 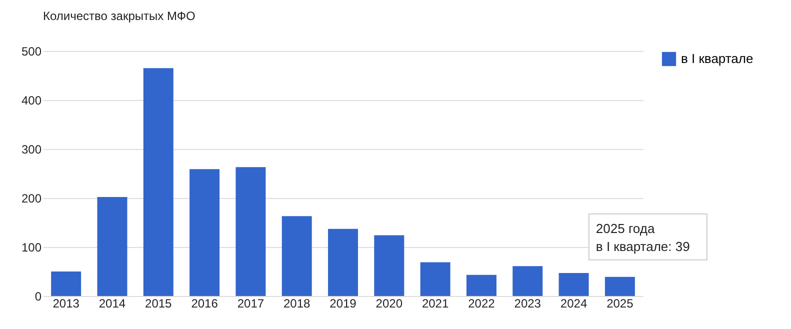 What do you see at coordinates (389, 303) in the screenshot?
I see `x-tick-label: 2020` at bounding box center [389, 303].